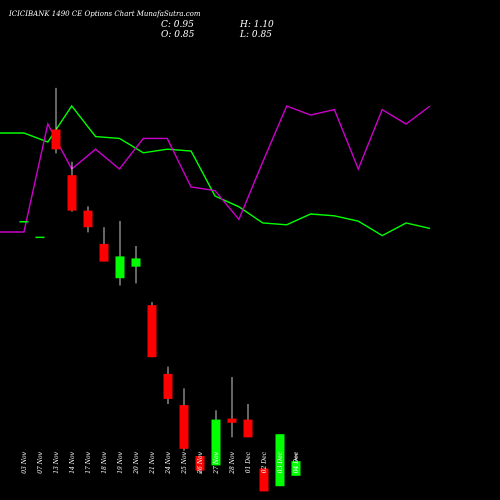 This screenshot has width=500, height=500. I want to click on date-label: 26 Nov, so click(200, 462).